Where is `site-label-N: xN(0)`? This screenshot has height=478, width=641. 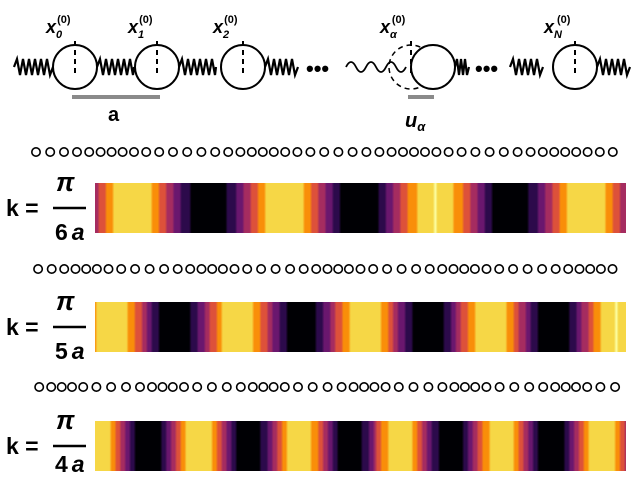 site-label-N: xN(0) is located at coordinates (557, 27).